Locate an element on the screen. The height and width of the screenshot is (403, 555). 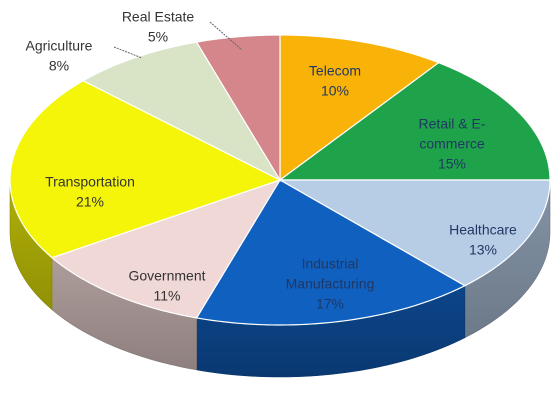
slice-label-4-line-1: 11% is located at coordinates (167, 296).